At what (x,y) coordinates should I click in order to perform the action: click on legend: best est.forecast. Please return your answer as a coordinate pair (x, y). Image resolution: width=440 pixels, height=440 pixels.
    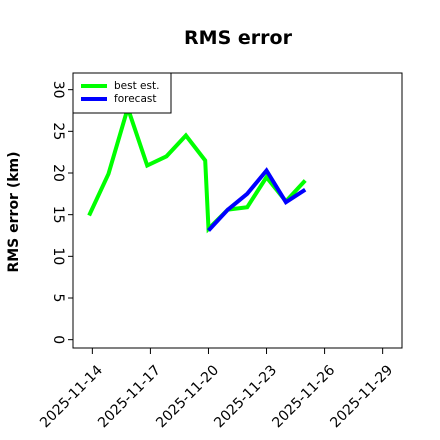
    Looking at the image, I should click on (122, 93).